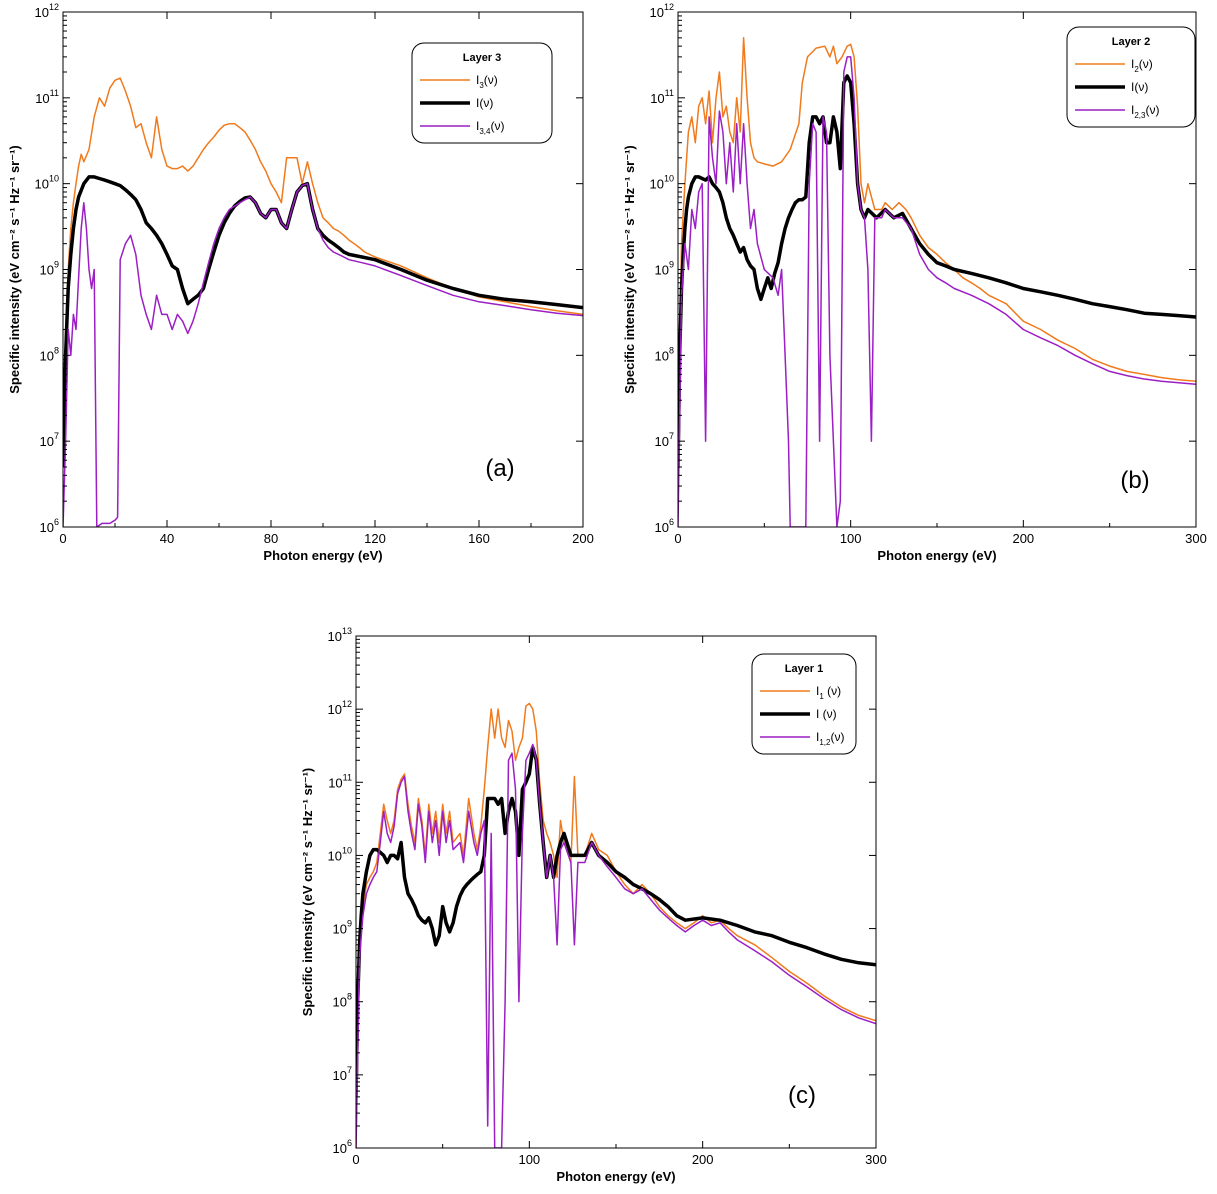 This screenshot has width=1217, height=1194. What do you see at coordinates (479, 538) in the screenshot?
I see `x-tick-label: 160` at bounding box center [479, 538].